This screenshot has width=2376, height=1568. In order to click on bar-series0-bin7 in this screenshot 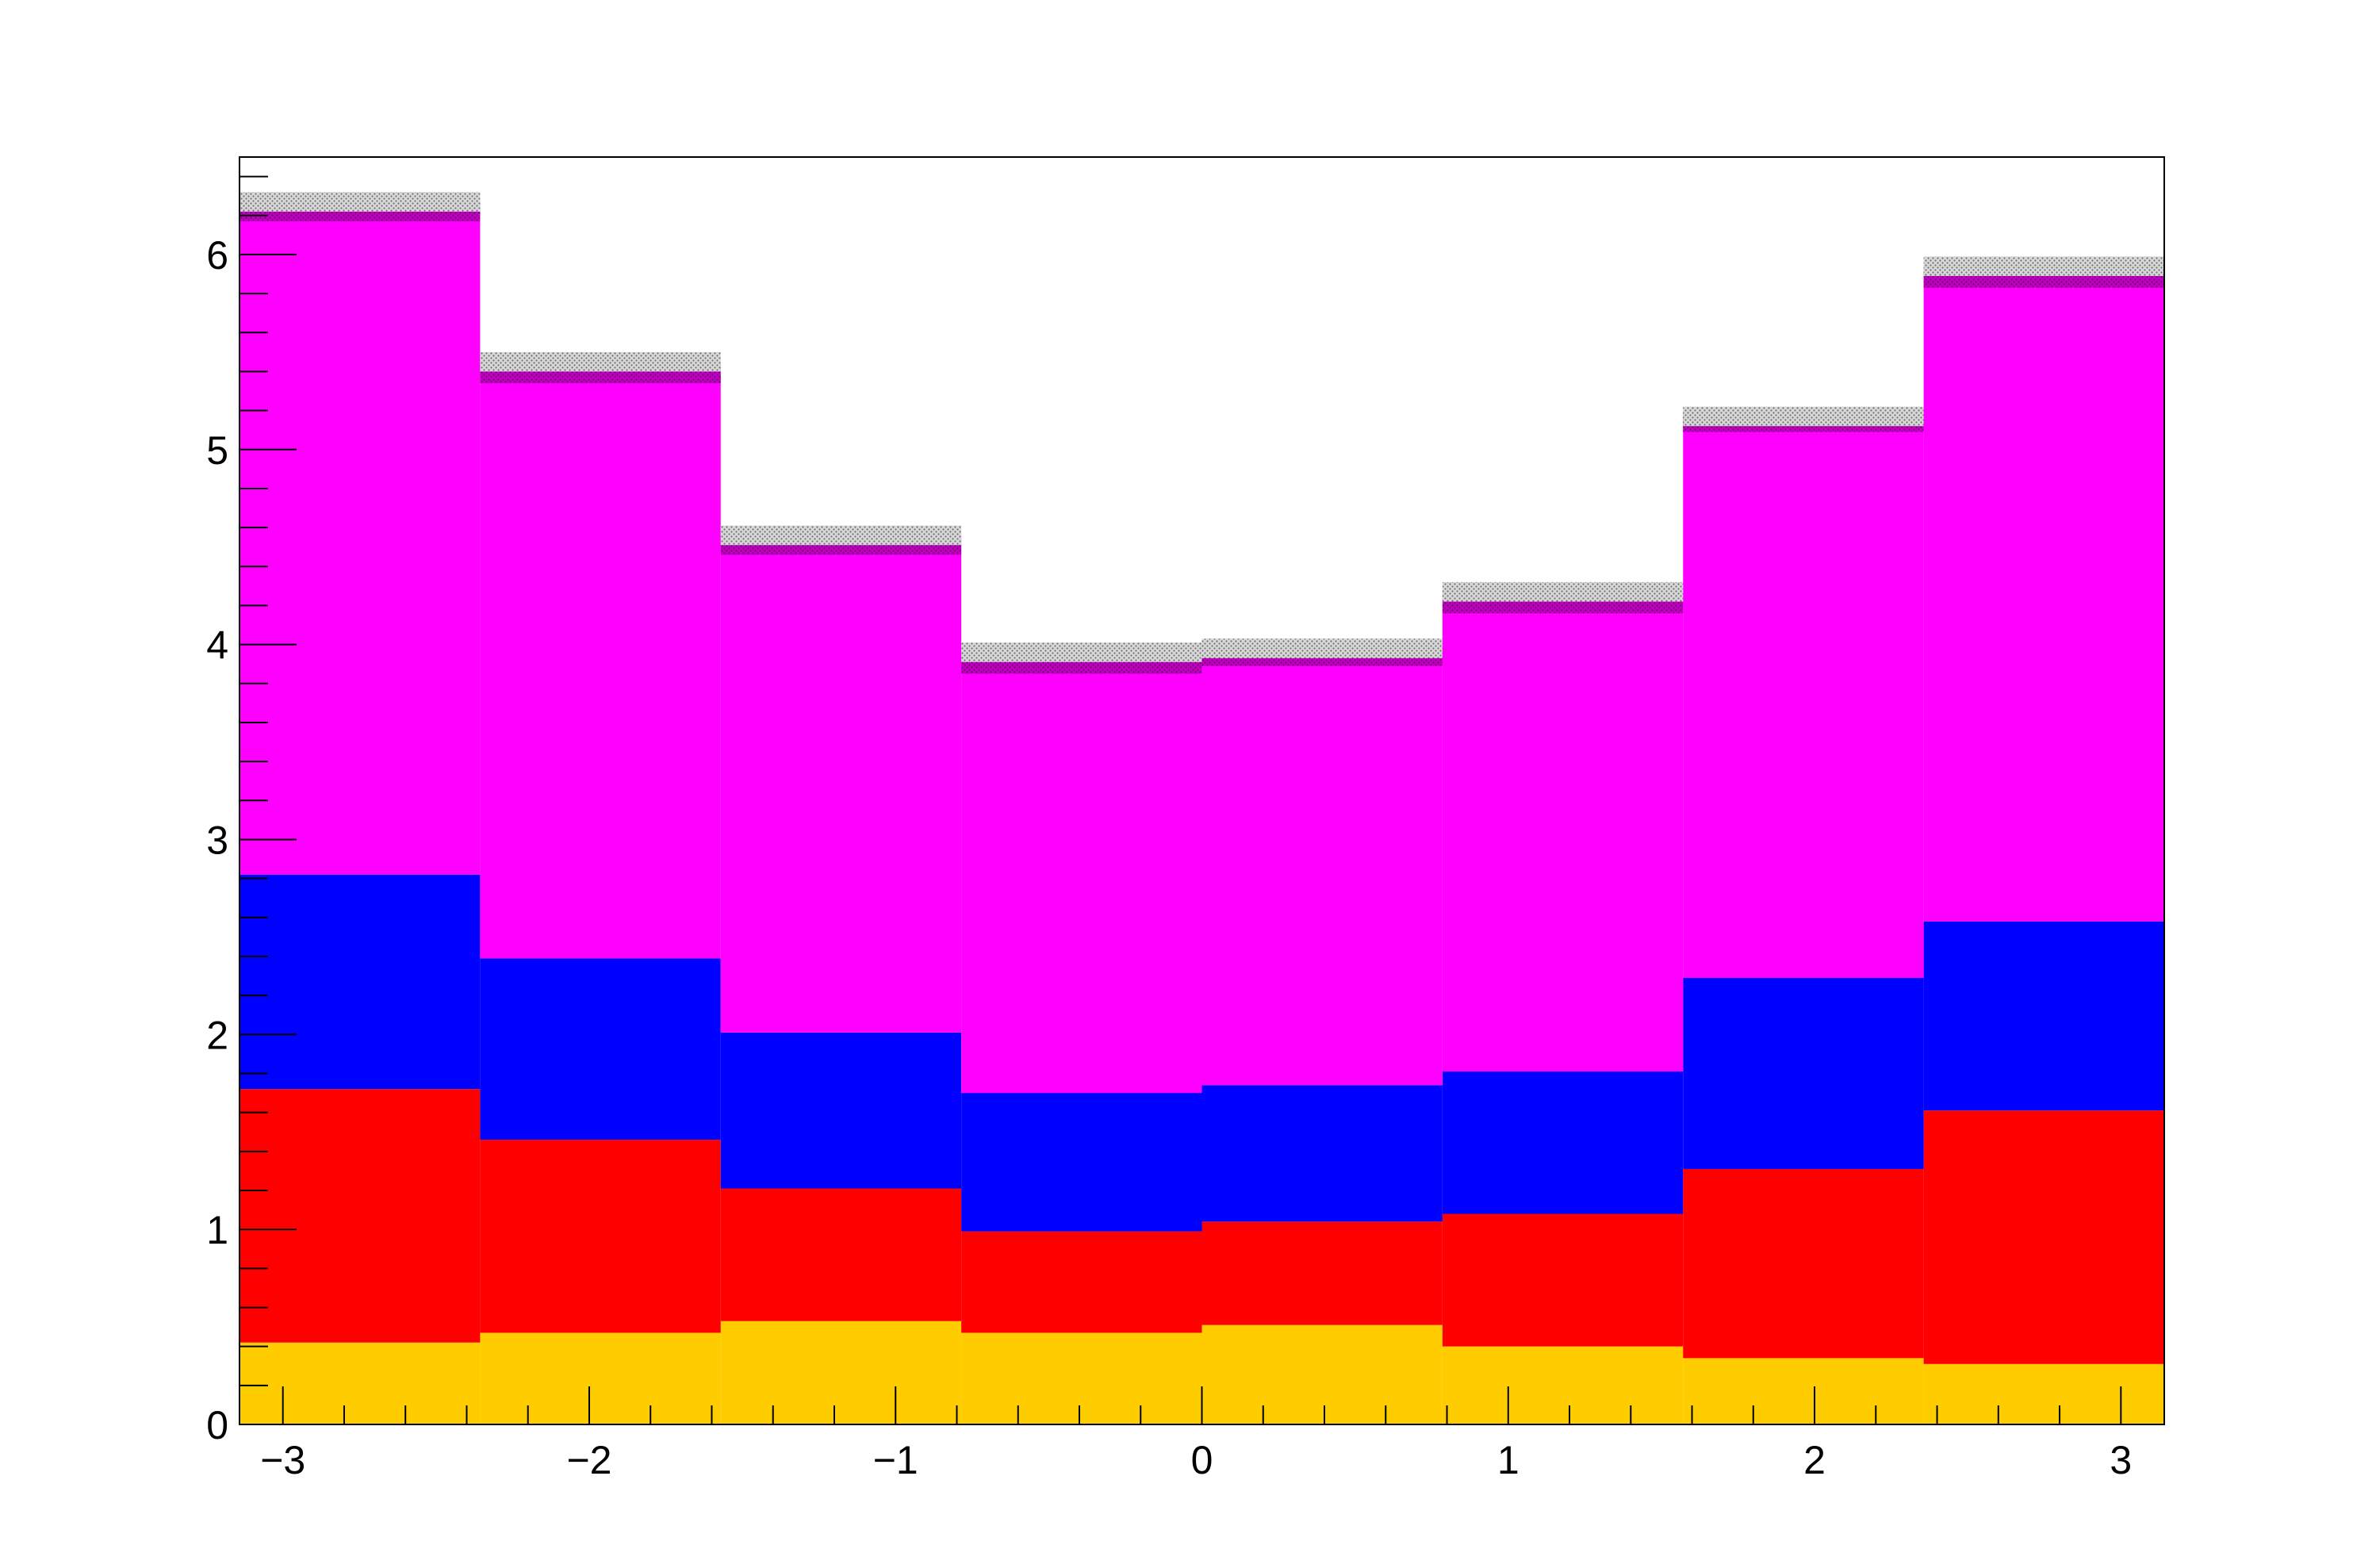, I will do `click(2043, 1393)`.